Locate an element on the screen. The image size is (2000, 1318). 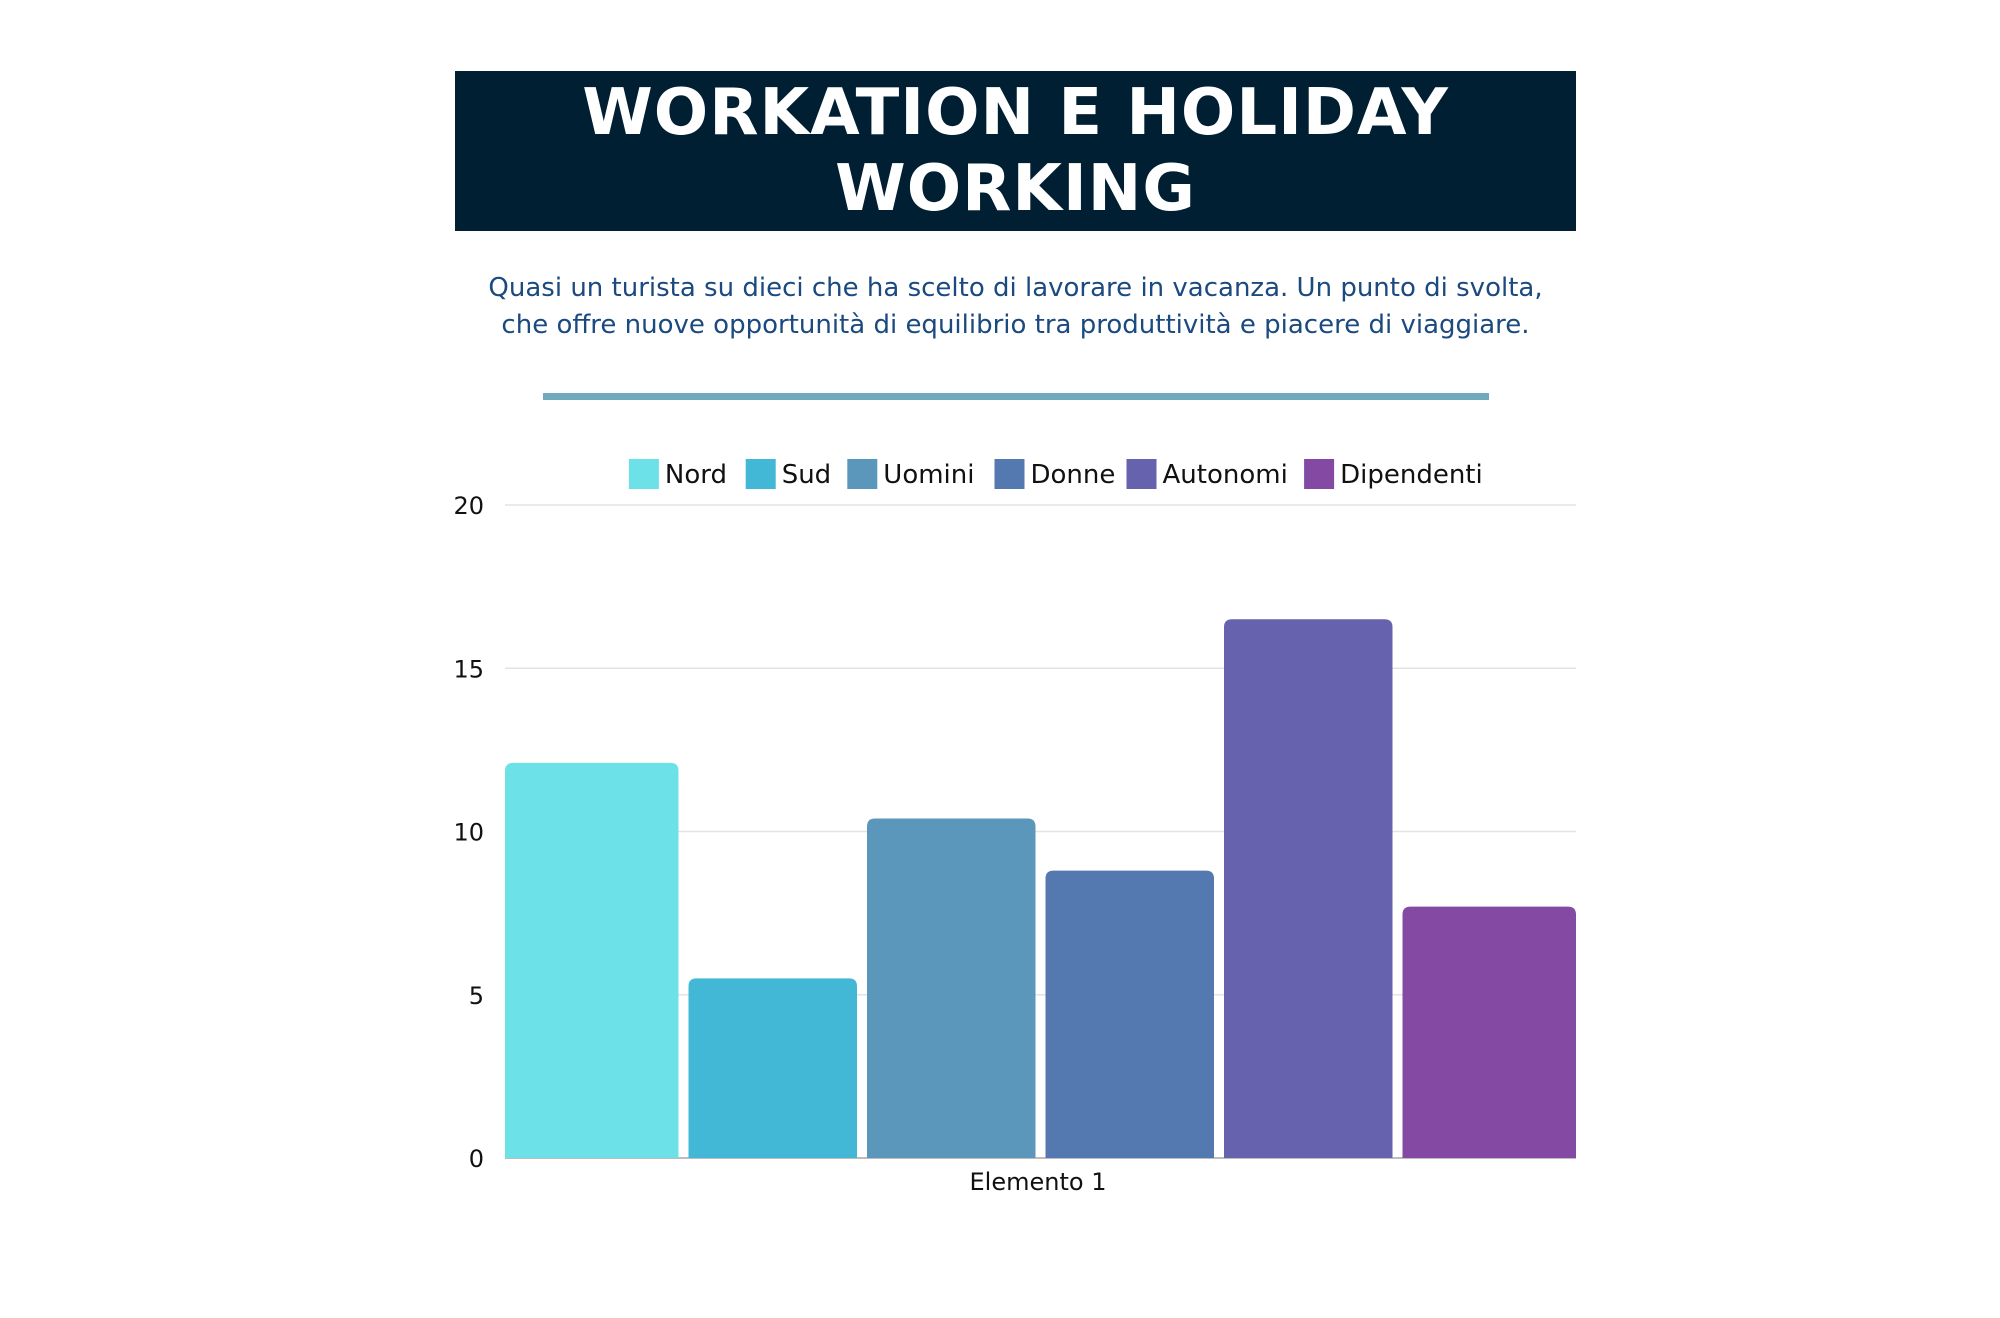
title-line-2: WORKING is located at coordinates (1015, 189).